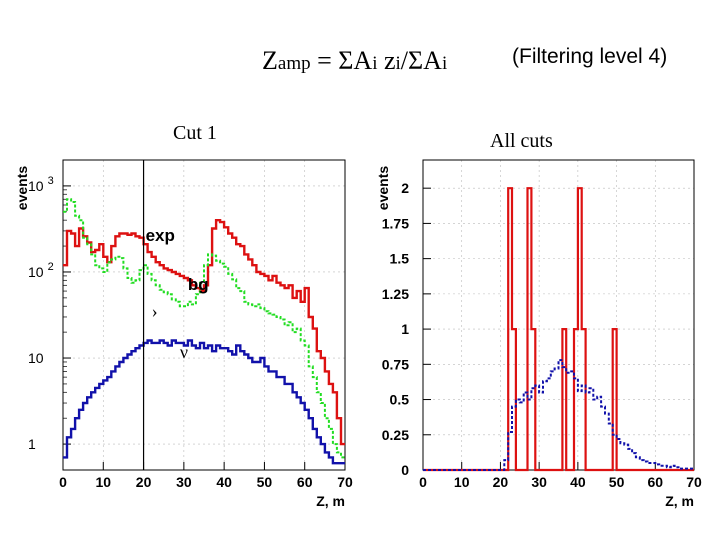  Describe the element at coordinates (195, 133) in the screenshot. I see `left-chart-title: Cut 1` at that location.